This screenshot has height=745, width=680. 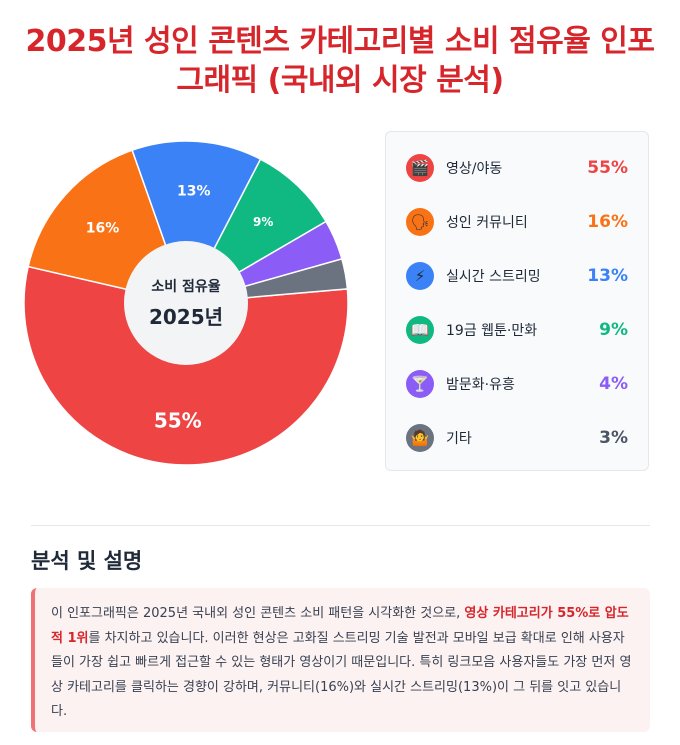 I want to click on shrugging-person-icon: 🤷, so click(x=420, y=438).